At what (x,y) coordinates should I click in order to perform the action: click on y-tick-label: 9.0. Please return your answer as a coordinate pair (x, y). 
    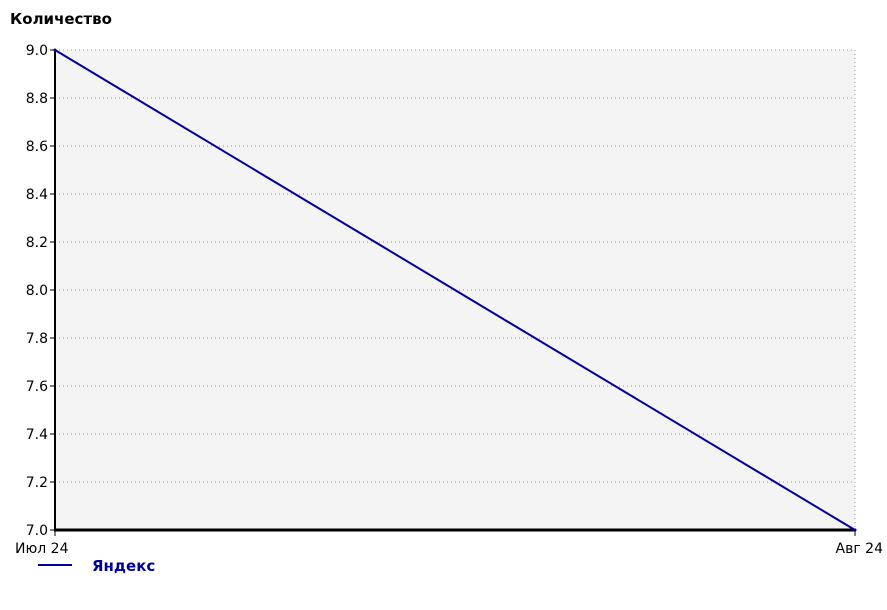
    Looking at the image, I should click on (37, 51).